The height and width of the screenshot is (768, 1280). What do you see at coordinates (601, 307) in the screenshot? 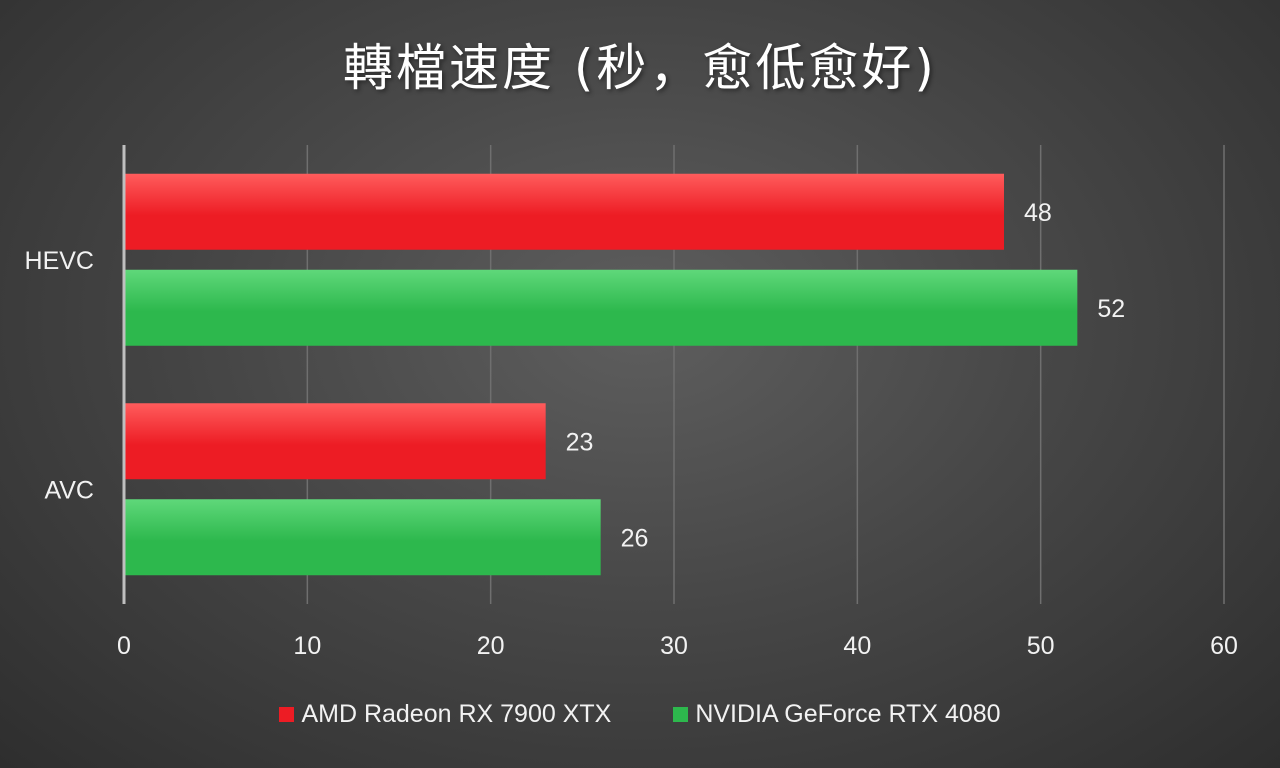
I see `bar-hevc-series1` at bounding box center [601, 307].